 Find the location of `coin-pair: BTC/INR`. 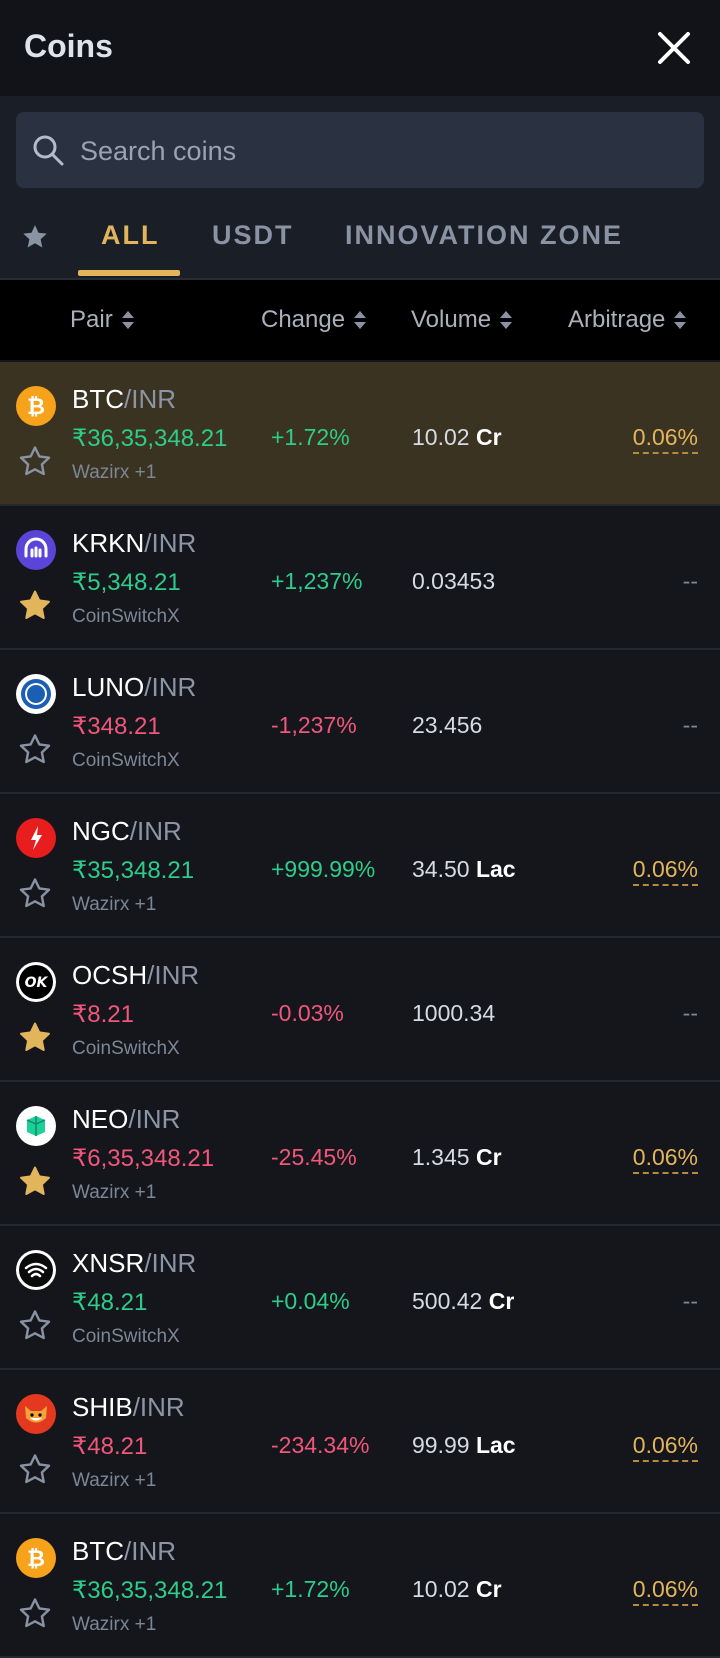

coin-pair: BTC/INR is located at coordinates (124, 399).